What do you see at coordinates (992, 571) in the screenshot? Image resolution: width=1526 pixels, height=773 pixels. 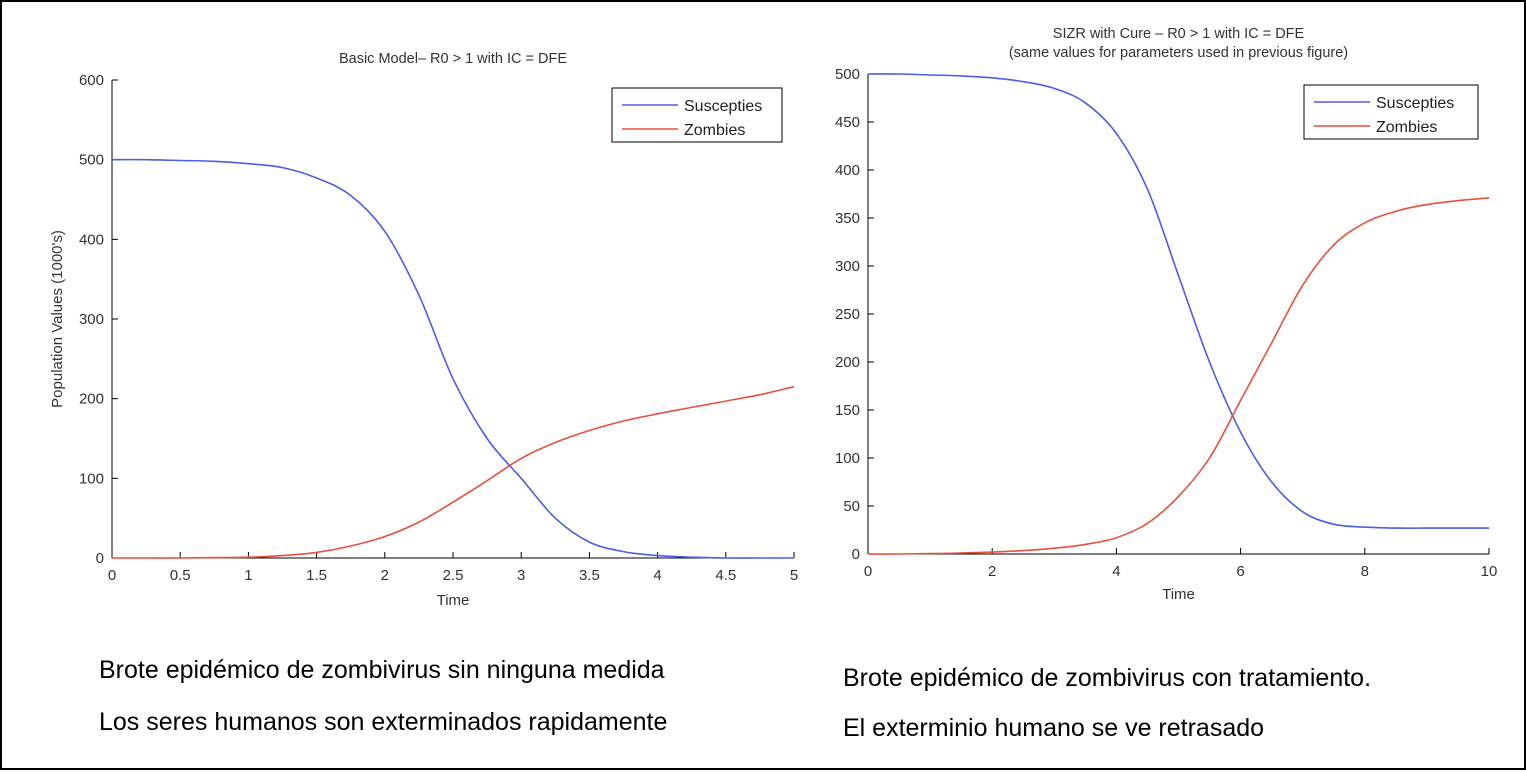 I see `chart2-x-tick-label: 2` at bounding box center [992, 571].